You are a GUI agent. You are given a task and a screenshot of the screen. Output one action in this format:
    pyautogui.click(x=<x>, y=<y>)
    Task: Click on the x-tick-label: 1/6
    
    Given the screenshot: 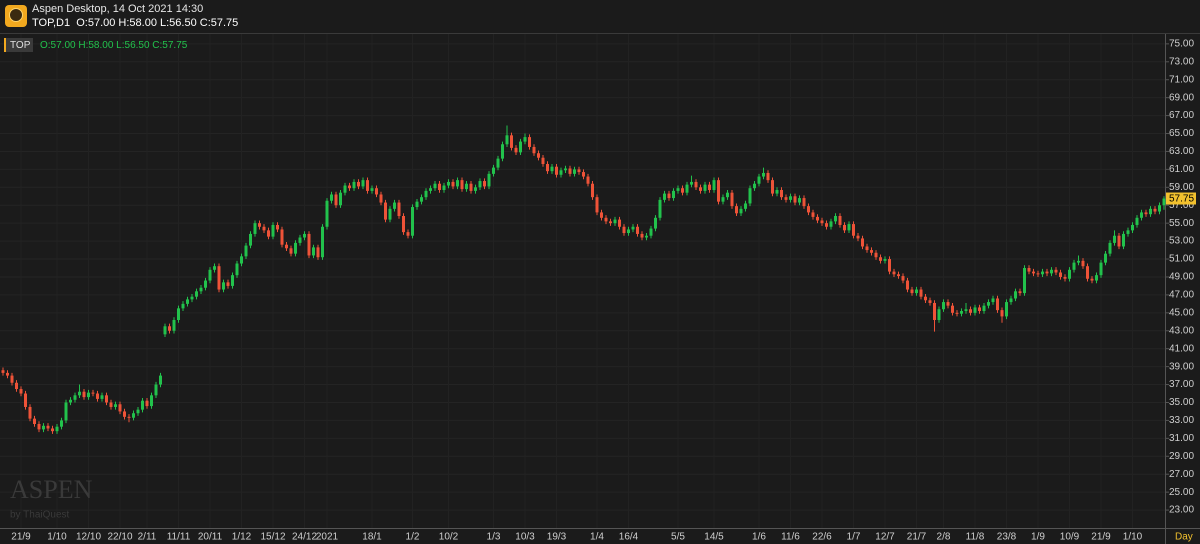 What is the action you would take?
    pyautogui.click(x=759, y=537)
    